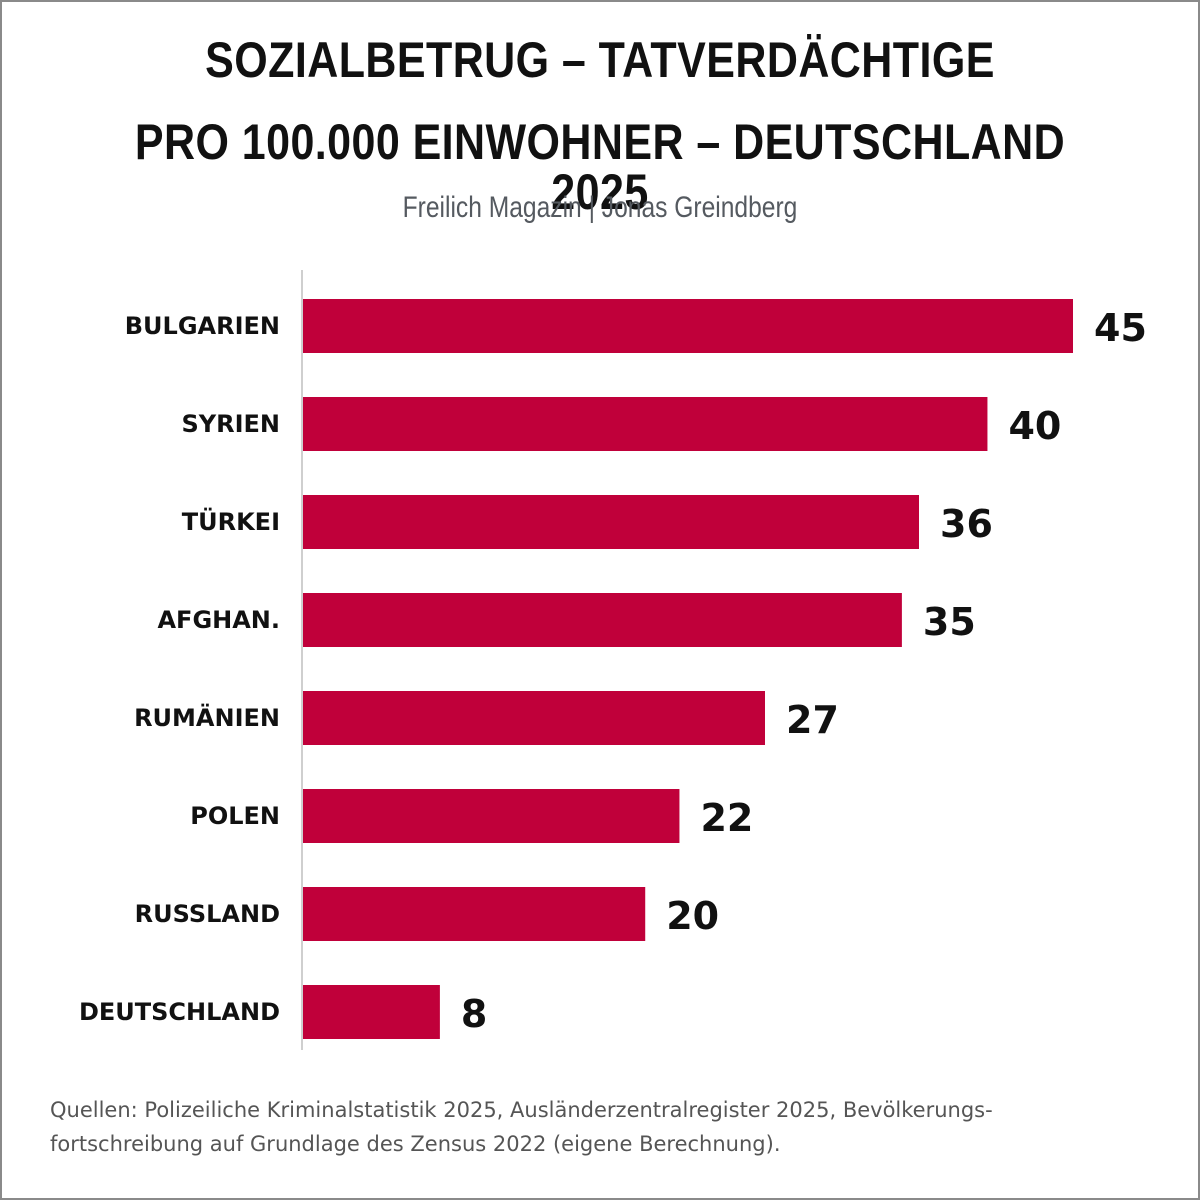 The image size is (1200, 1200). I want to click on category-label-2: TÜRKEI, so click(231, 521).